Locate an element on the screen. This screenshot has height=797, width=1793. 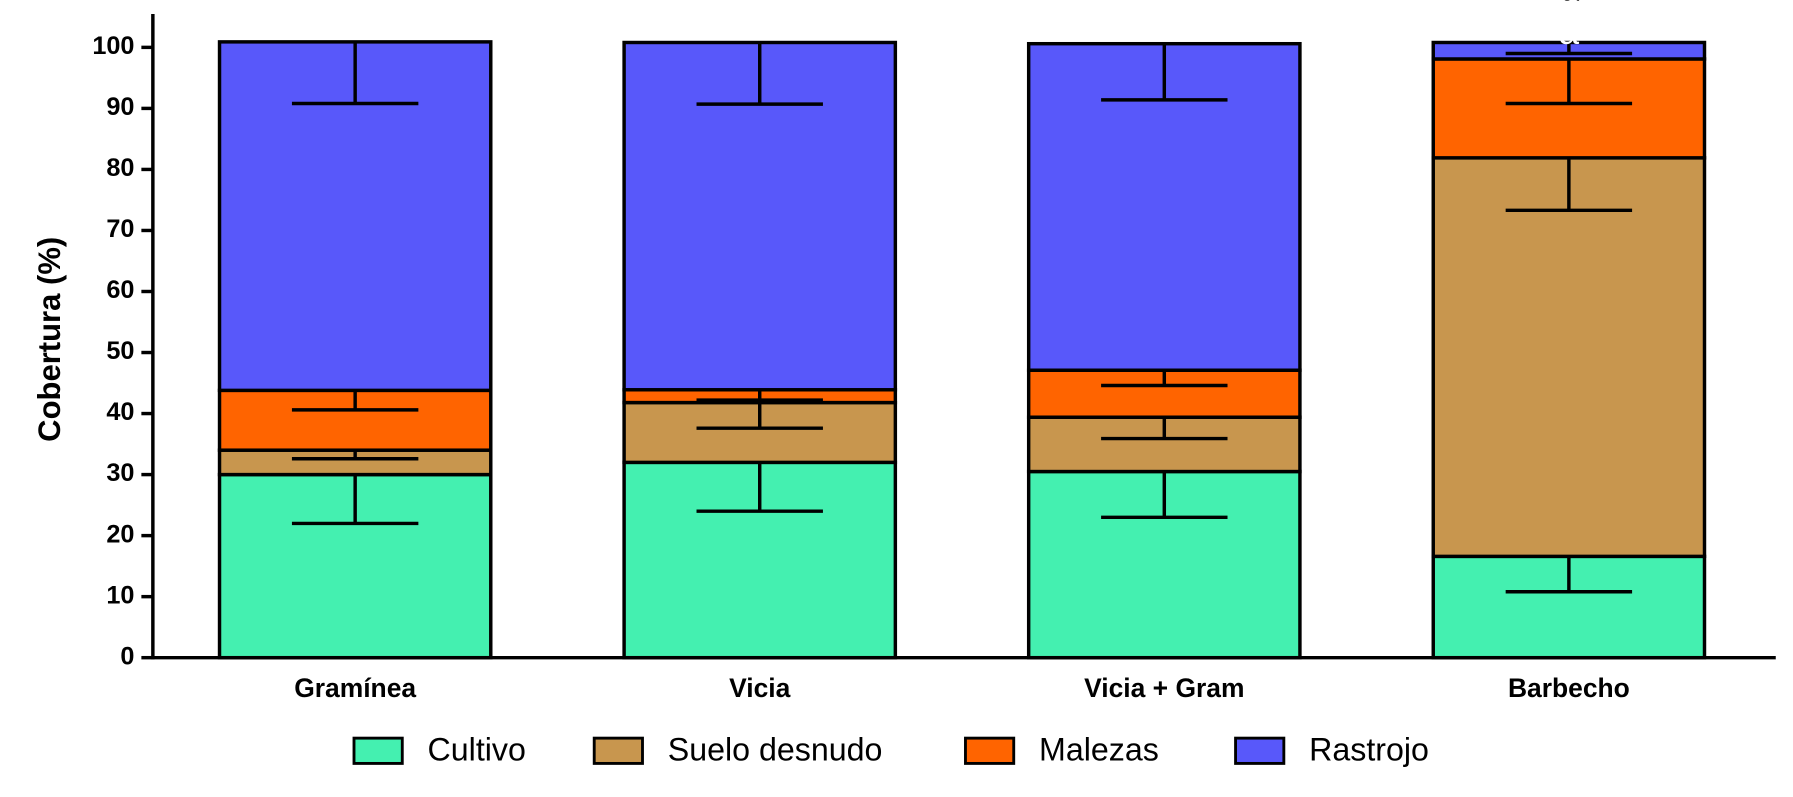
y-axis-label: Cobertura (%) is located at coordinates (49, 339).